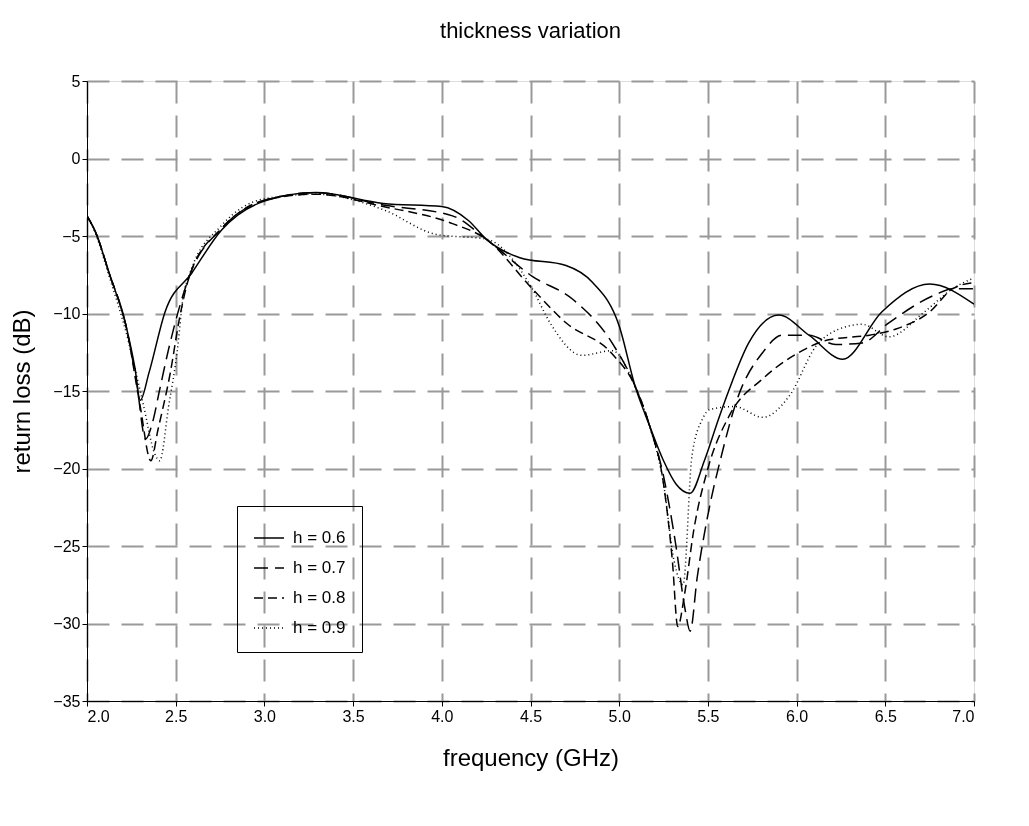 The width and height of the screenshot is (1029, 826). What do you see at coordinates (176, 716) in the screenshot?
I see `x-tick-label: 2.5` at bounding box center [176, 716].